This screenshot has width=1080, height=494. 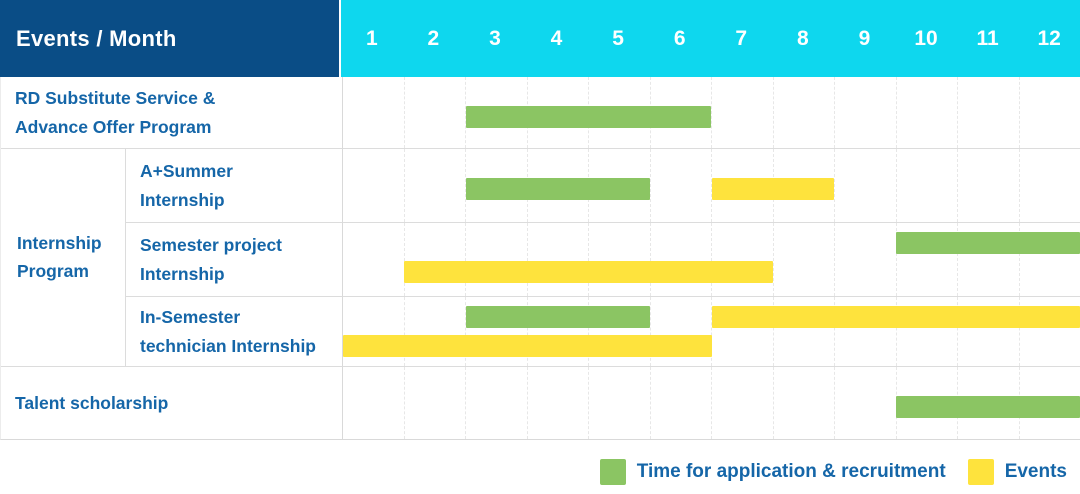 I want to click on legend-label: Time for application & recruitment, so click(x=791, y=471).